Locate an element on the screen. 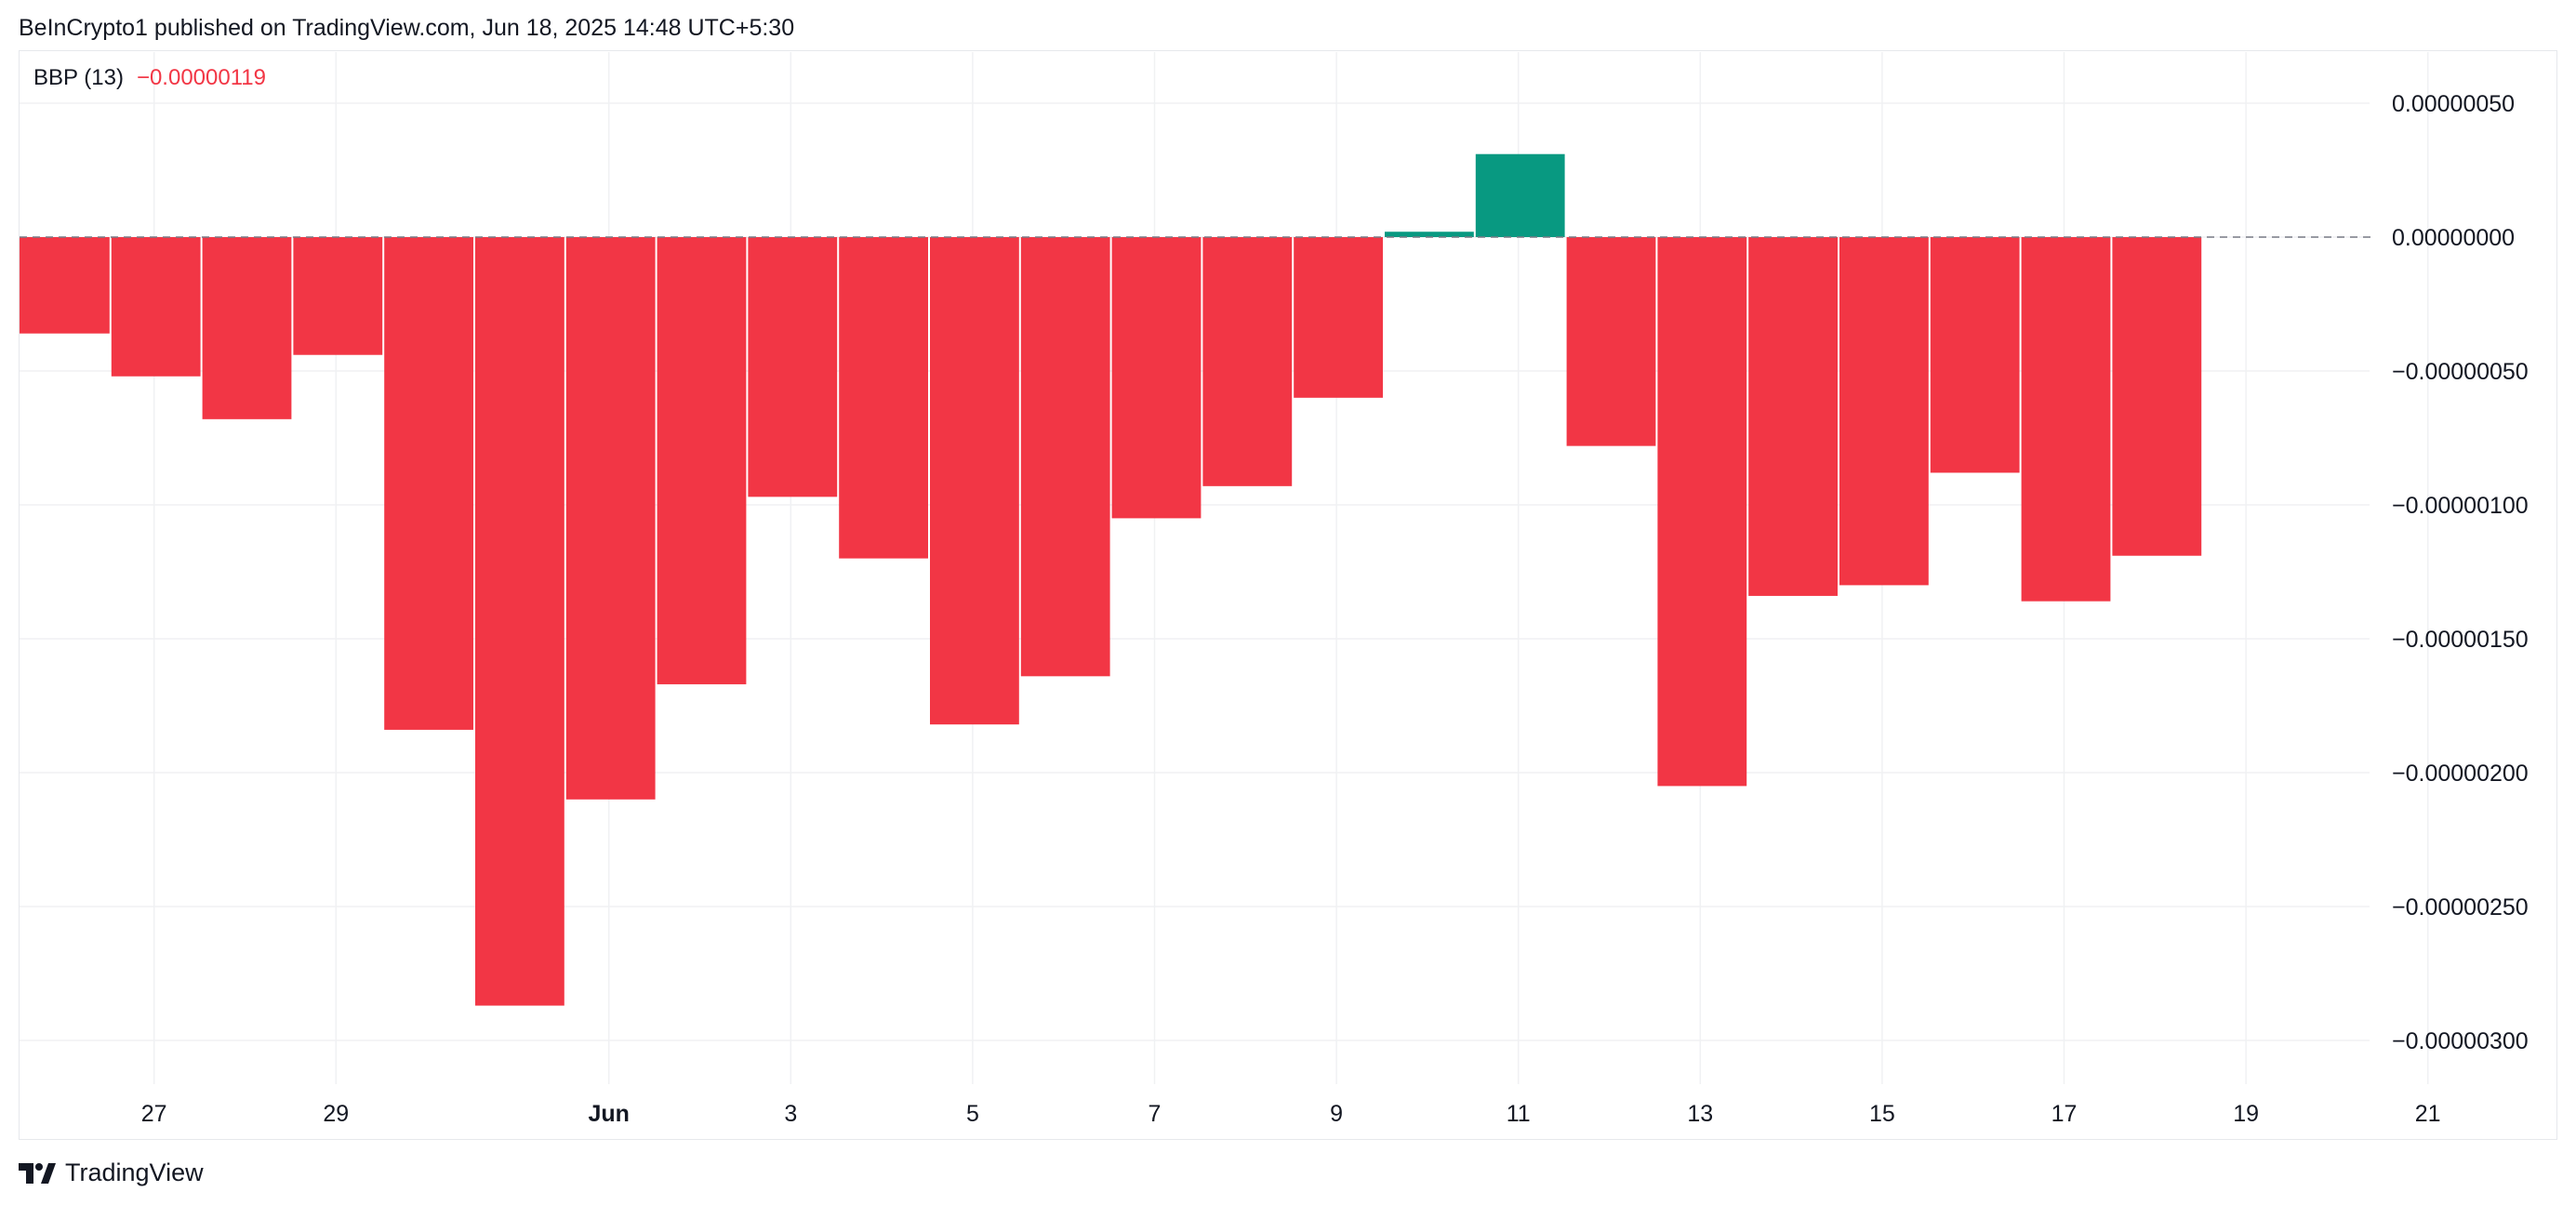  y-tick-label: −0.00000200 is located at coordinates (2460, 774).